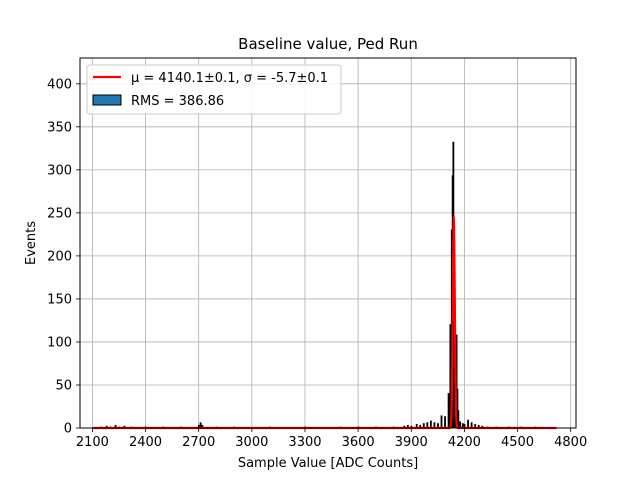  Describe the element at coordinates (304, 442) in the screenshot. I see `x-tick-label: 3300` at that location.